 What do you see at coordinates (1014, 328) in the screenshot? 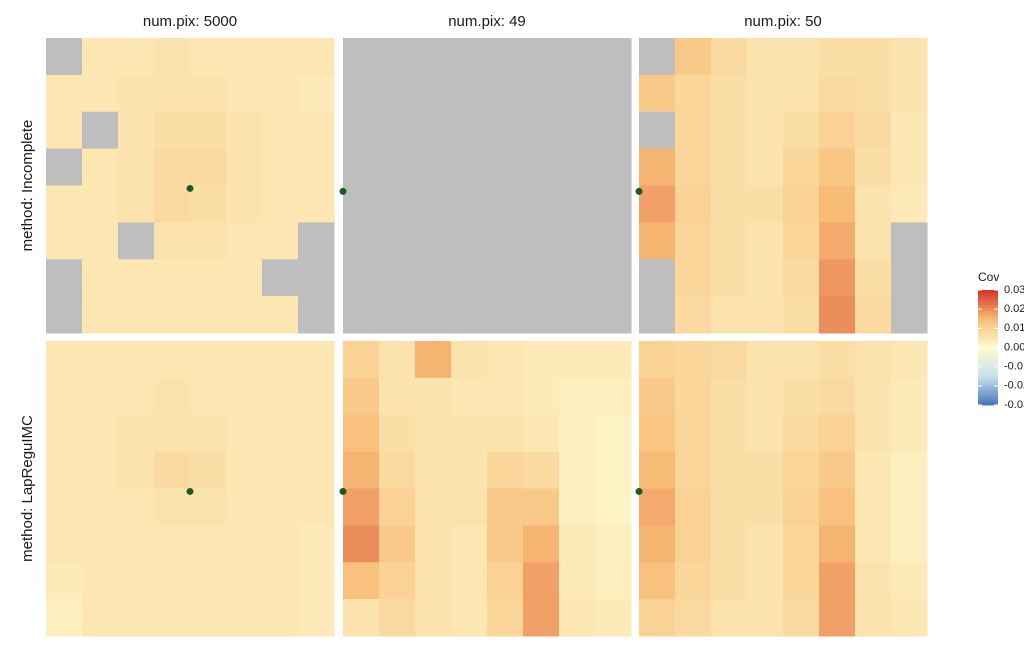
I see `colorbar-tick-label: 0.01` at bounding box center [1014, 328].